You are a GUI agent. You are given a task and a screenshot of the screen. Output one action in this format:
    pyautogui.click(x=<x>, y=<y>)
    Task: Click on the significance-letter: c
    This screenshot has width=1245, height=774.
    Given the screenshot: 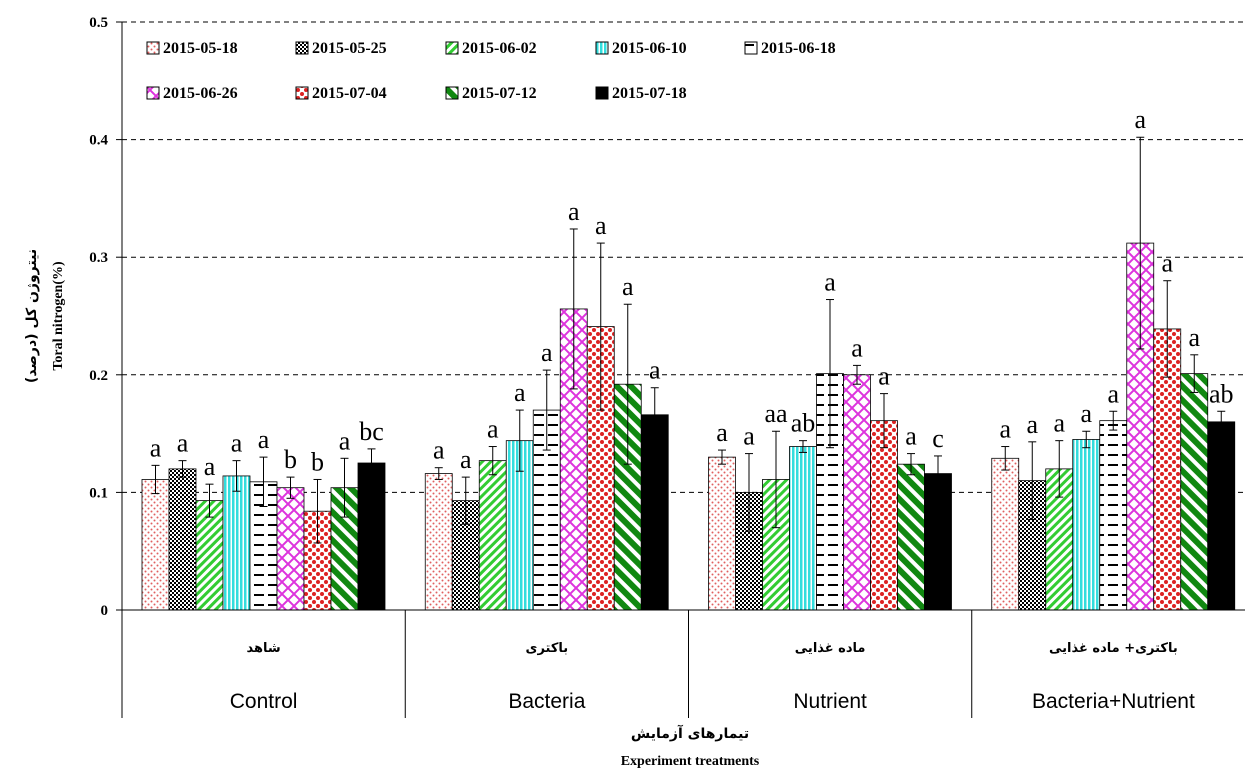 What is the action you would take?
    pyautogui.click(x=938, y=438)
    